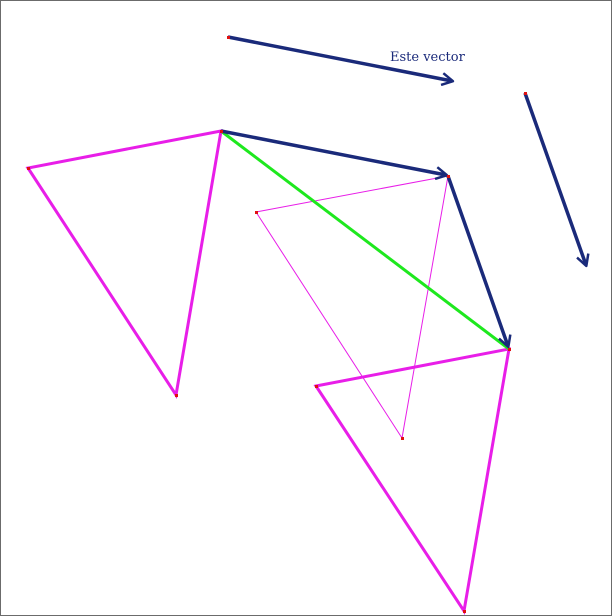 This screenshot has height=616, width=612. I want to click on original-triangle, so click(124, 264).